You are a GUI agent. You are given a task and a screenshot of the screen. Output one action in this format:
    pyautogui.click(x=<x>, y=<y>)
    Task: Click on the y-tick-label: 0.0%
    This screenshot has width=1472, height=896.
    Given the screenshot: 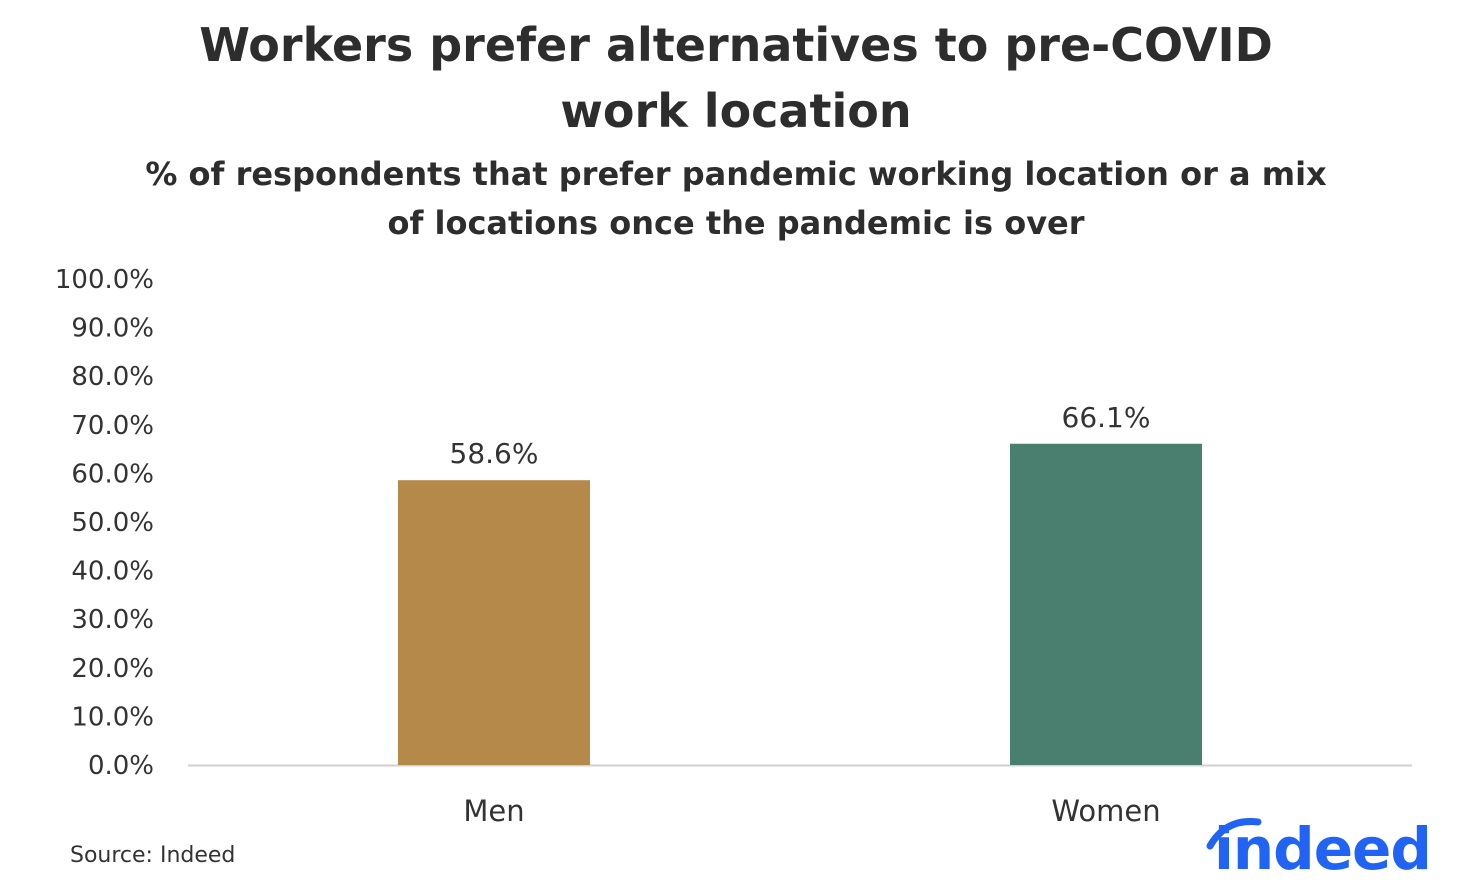 What is the action you would take?
    pyautogui.click(x=121, y=766)
    